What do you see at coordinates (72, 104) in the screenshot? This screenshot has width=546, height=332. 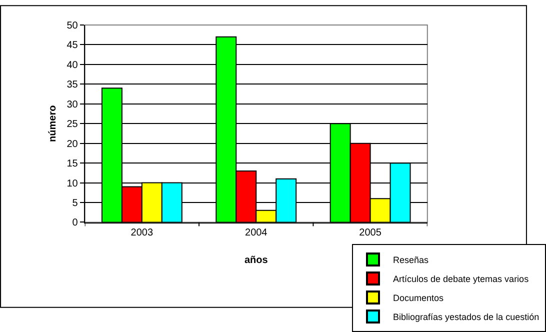 I see `y-tick-label: 30` at bounding box center [72, 104].